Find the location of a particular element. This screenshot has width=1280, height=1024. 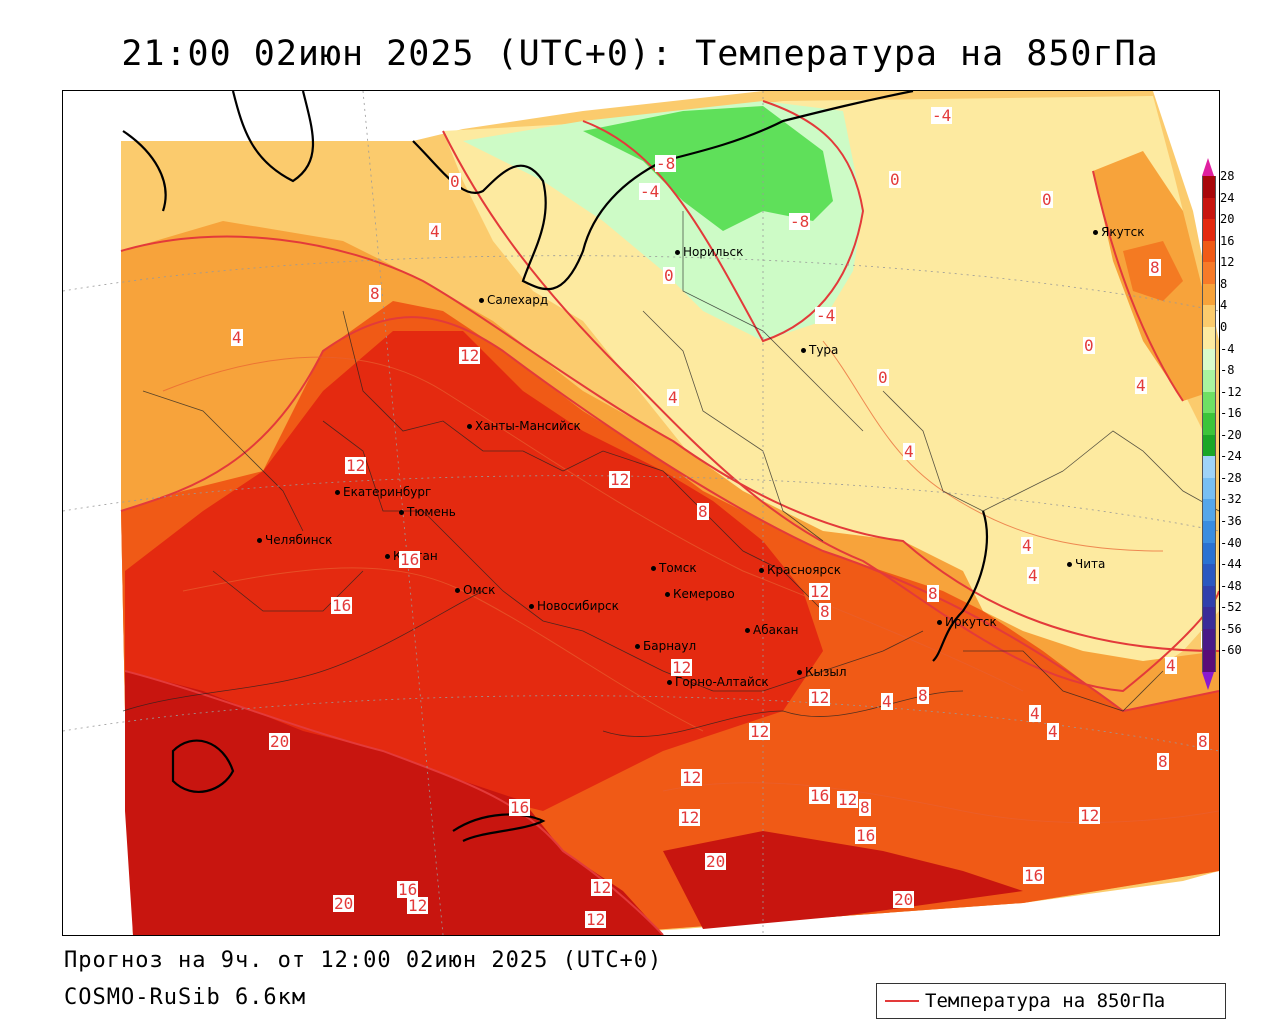

city-name: Салехард is located at coordinates (518, 300).